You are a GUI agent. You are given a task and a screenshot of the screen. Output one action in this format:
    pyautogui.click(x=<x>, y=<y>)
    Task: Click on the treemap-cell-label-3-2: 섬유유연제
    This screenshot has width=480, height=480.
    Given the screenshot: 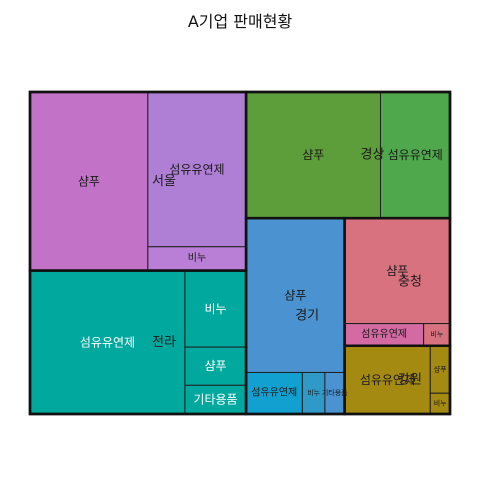 What is the action you would take?
    pyautogui.click(x=415, y=155)
    